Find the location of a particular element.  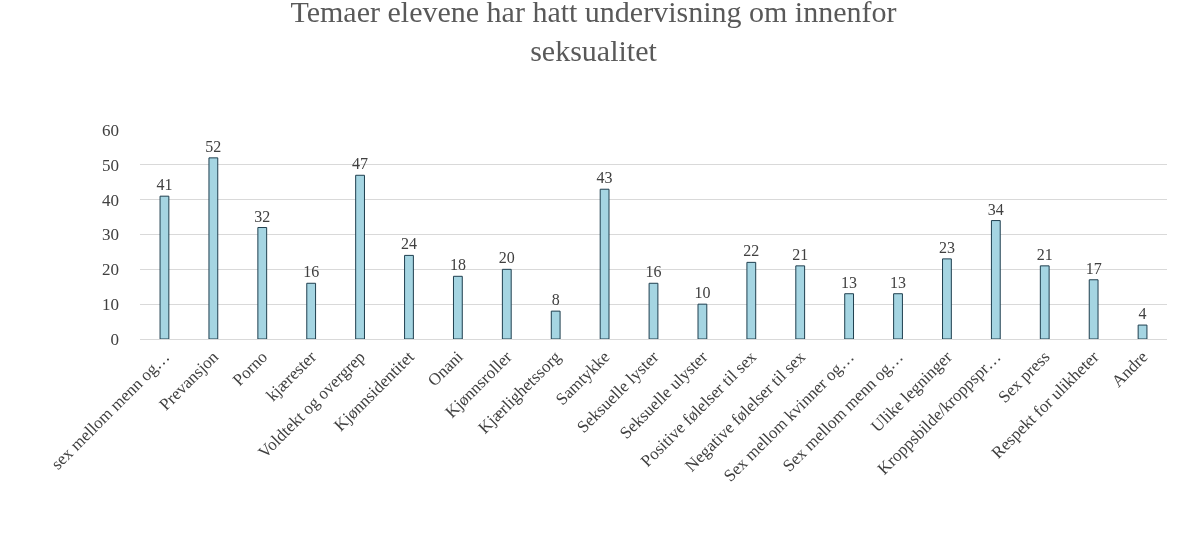

data-label: 24 is located at coordinates (408, 244).